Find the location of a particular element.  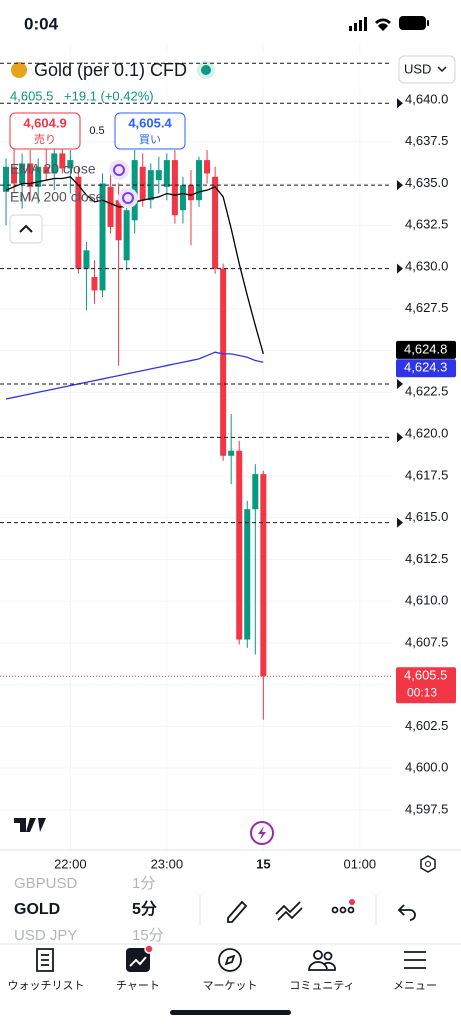

symbol-title: Gold (per 0.1) CFD is located at coordinates (110, 70).